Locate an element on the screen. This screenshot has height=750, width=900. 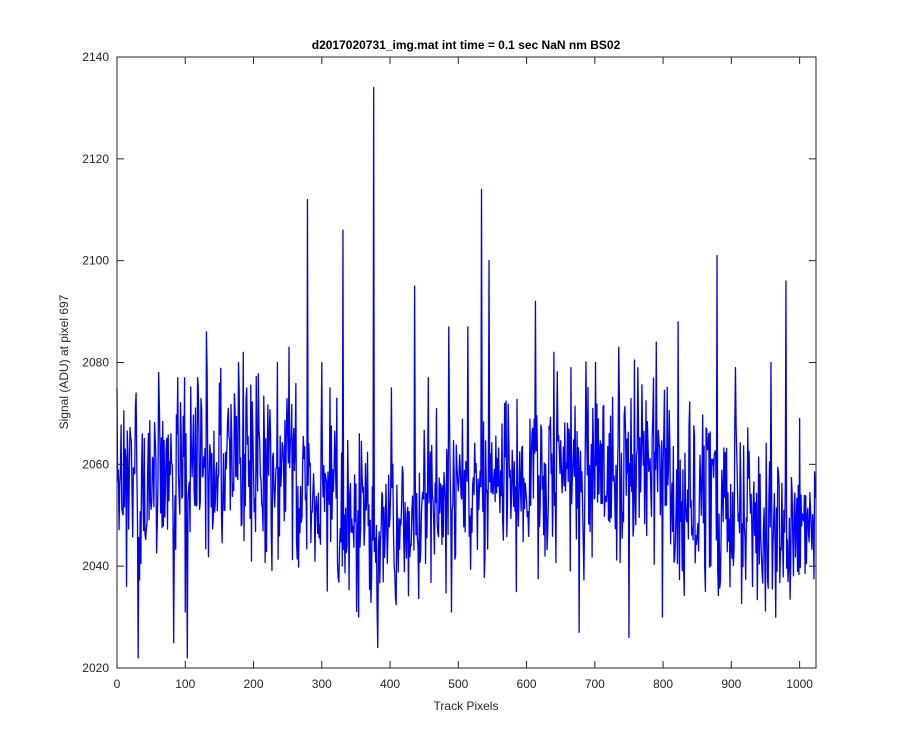
x-axis-label: Track Pixels is located at coordinates (466, 706).